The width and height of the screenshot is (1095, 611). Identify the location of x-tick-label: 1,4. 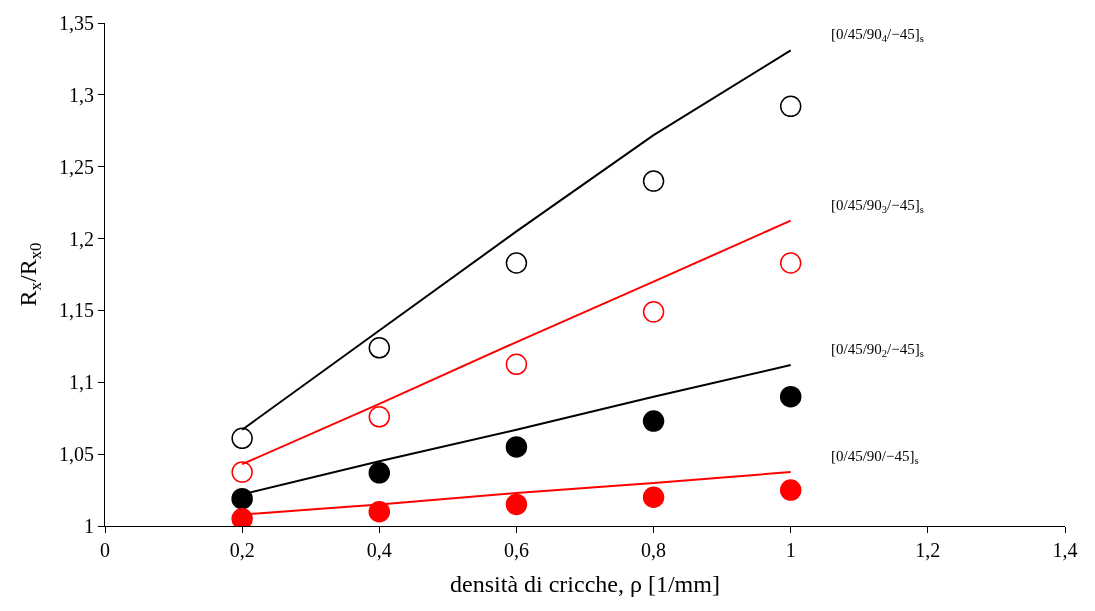
(1065, 550).